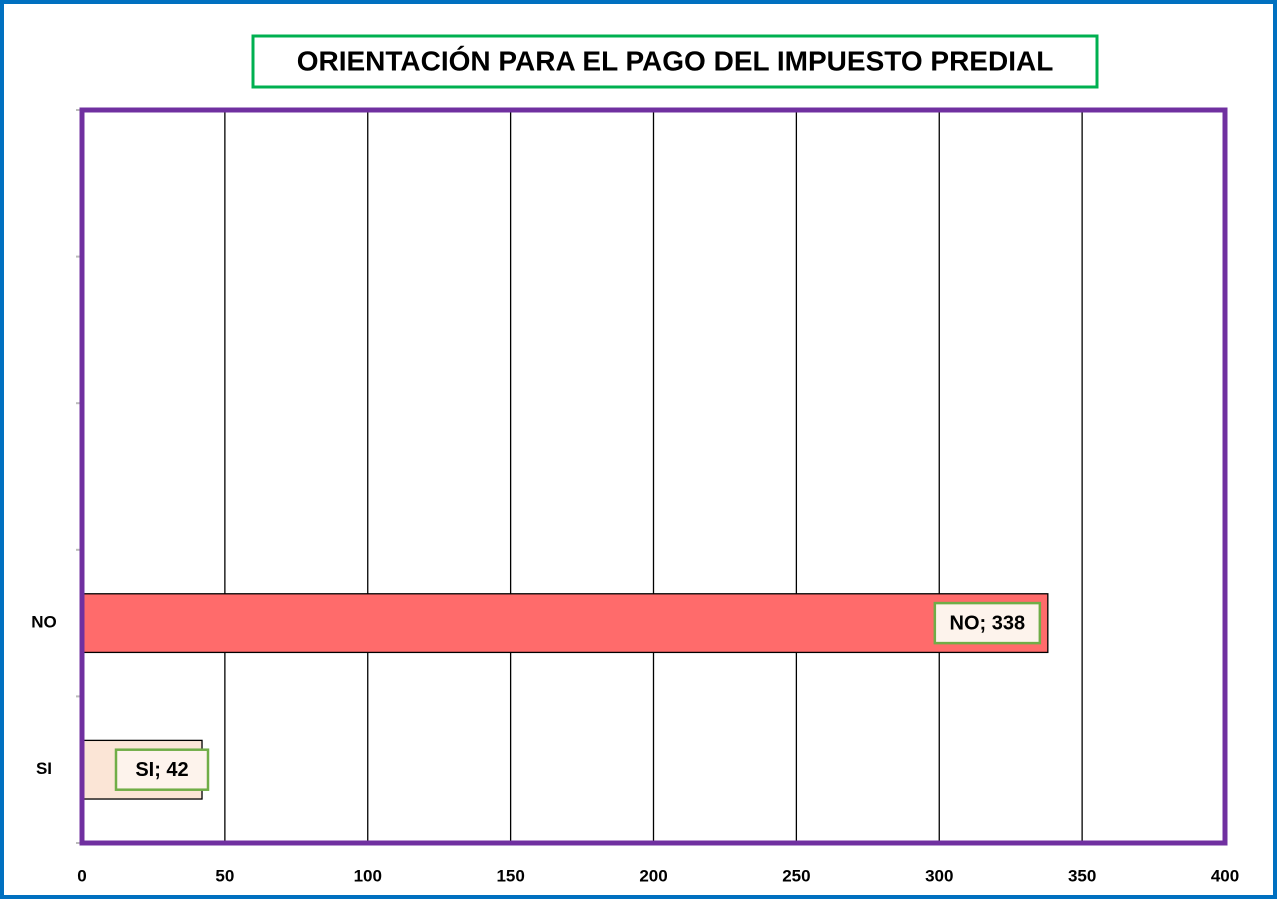 The image size is (1277, 899). Describe the element at coordinates (939, 875) in the screenshot. I see `x-tick-label: 300` at that location.